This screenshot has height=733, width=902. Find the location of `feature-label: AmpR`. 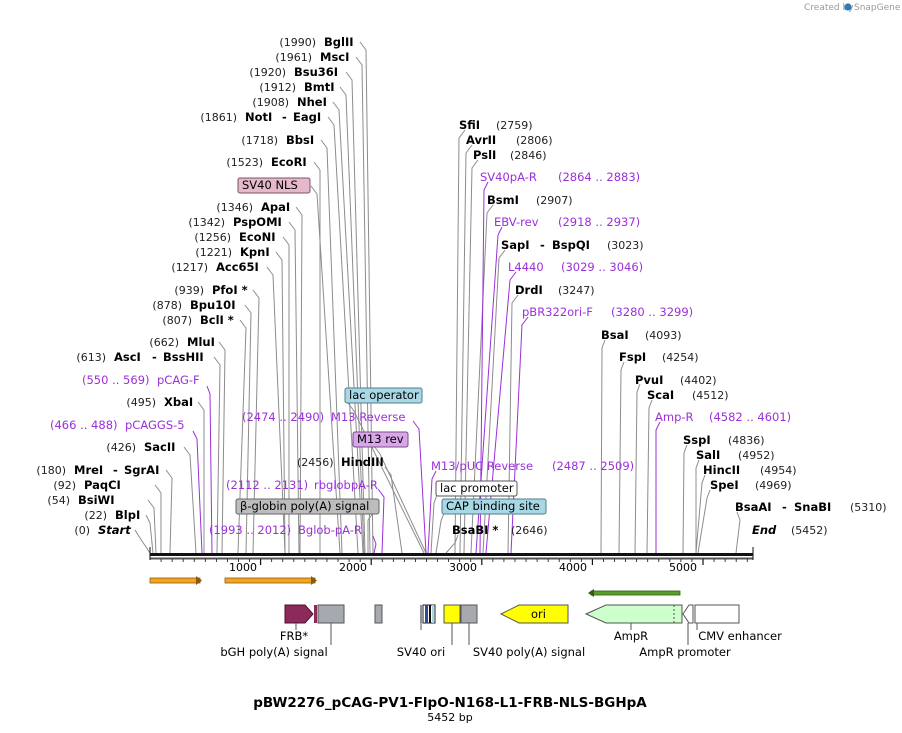

feature-label: AmpR is located at coordinates (631, 636).